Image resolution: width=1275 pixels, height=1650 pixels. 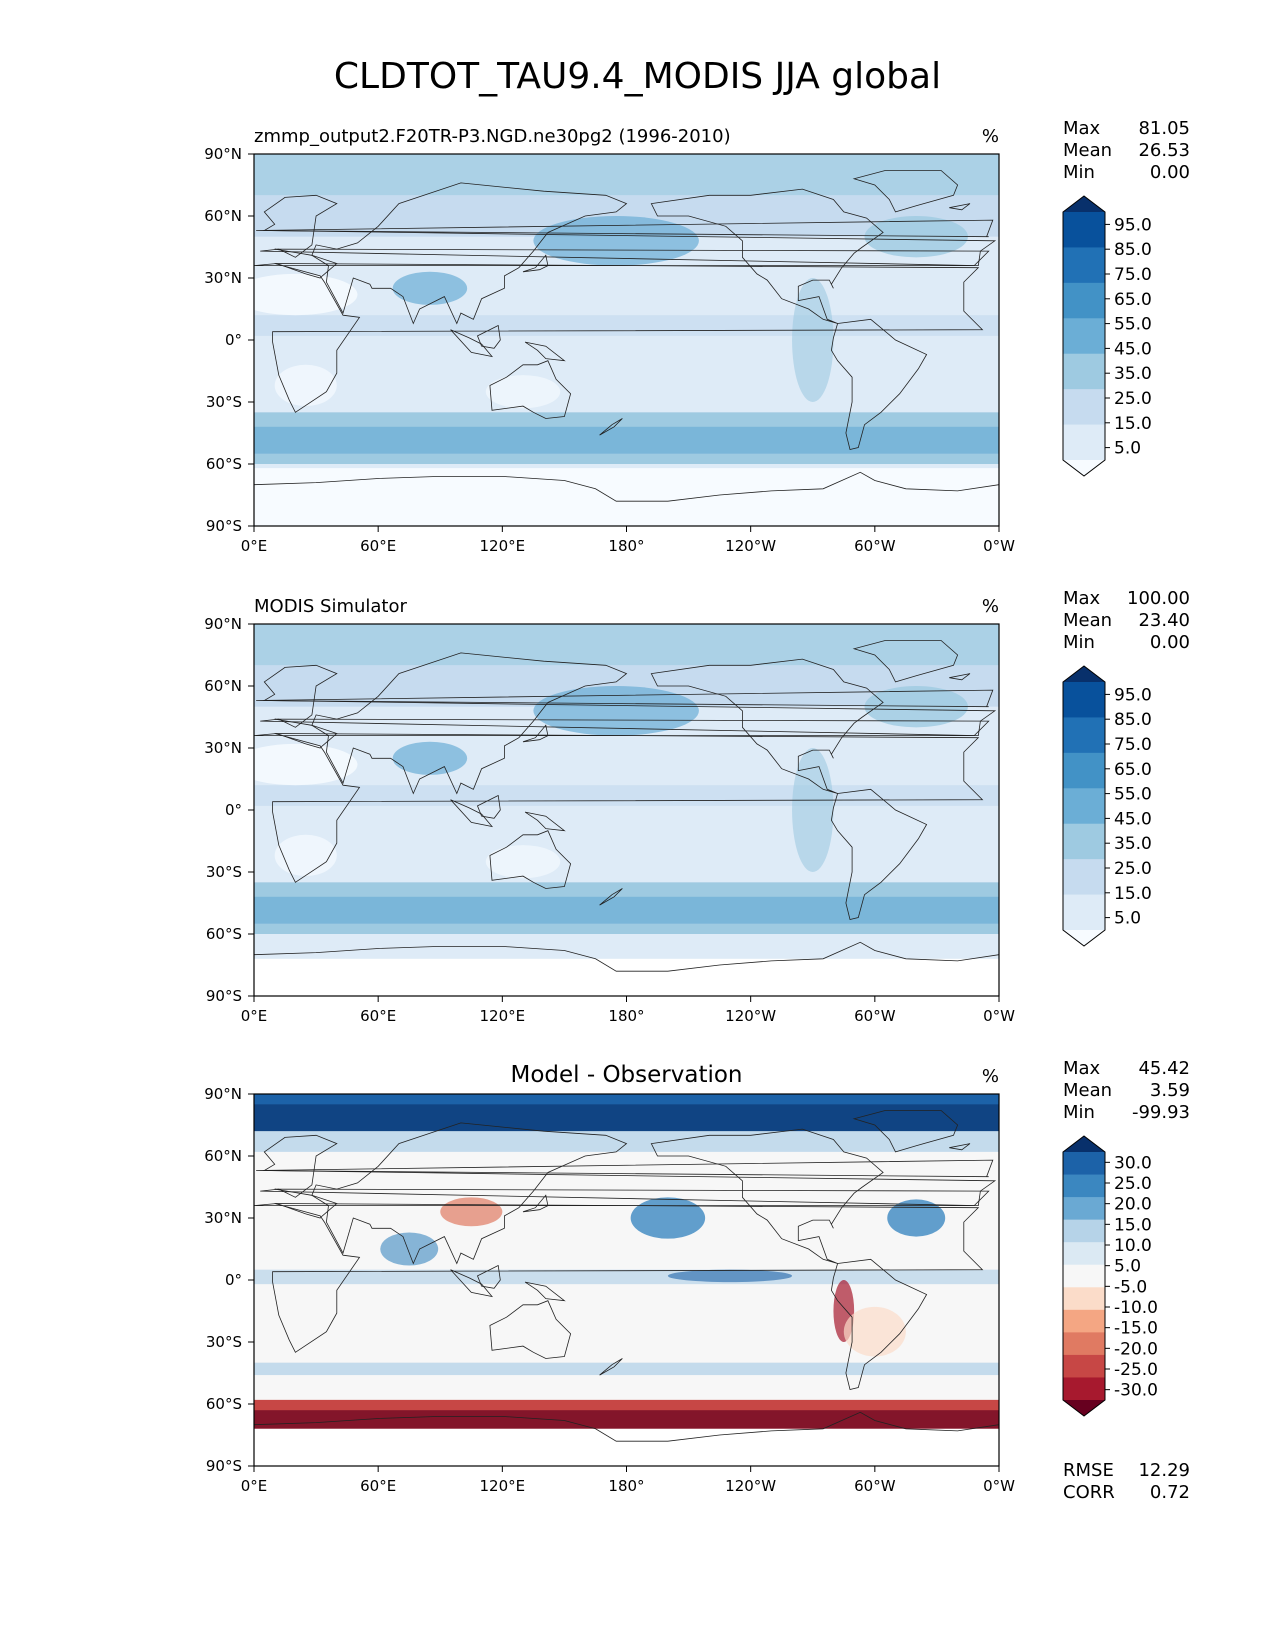 I want to click on stat-label-corr: CORR, so click(x=1089, y=1492).